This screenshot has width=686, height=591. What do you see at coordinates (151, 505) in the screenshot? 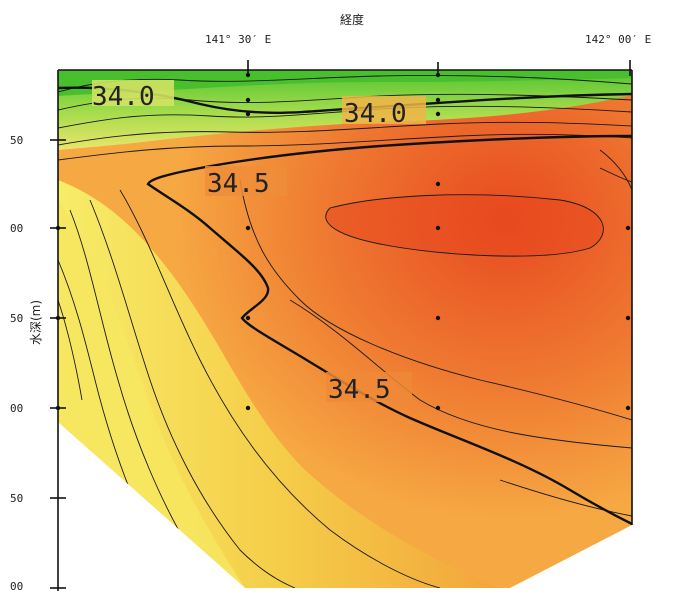
I see `no-data-region` at bounding box center [151, 505].